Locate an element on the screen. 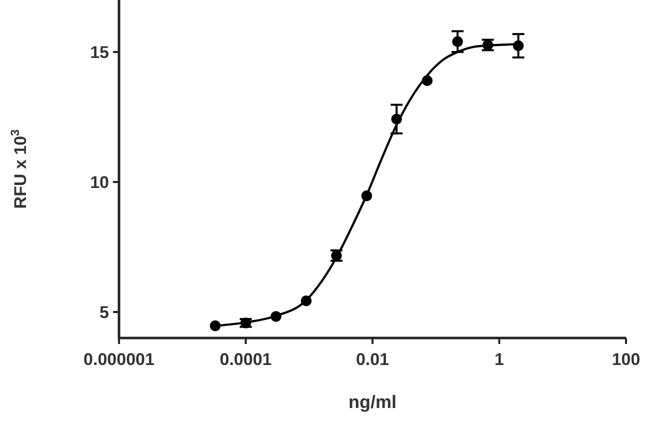  y-tick-label: 5 is located at coordinates (104, 312).